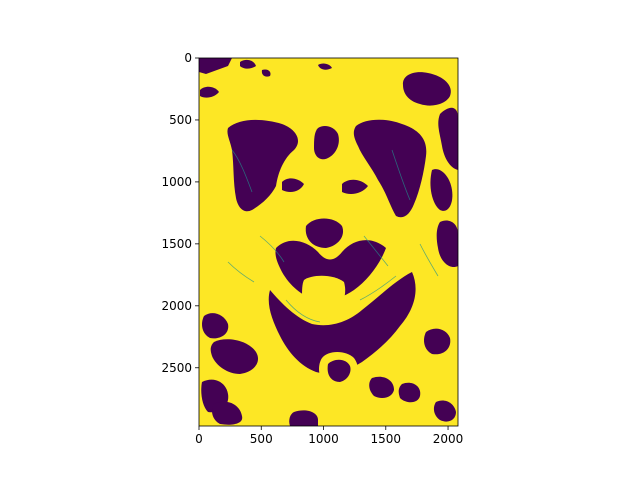 The width and height of the screenshot is (640, 480). What do you see at coordinates (199, 439) in the screenshot?
I see `x-tick-label: 0` at bounding box center [199, 439].